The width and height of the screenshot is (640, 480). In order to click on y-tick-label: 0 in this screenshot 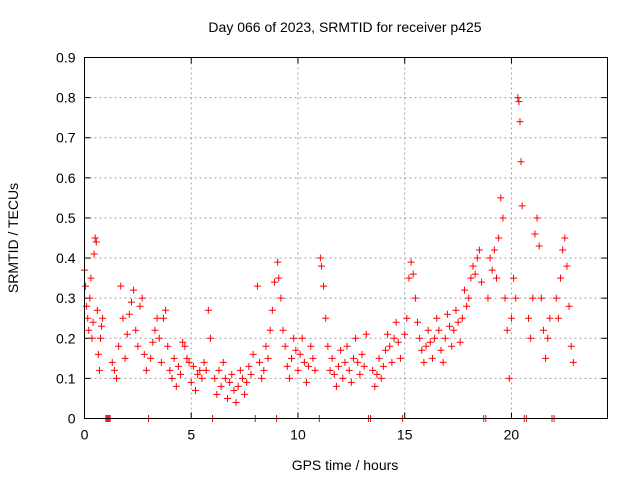, I will do `click(72, 419)`.